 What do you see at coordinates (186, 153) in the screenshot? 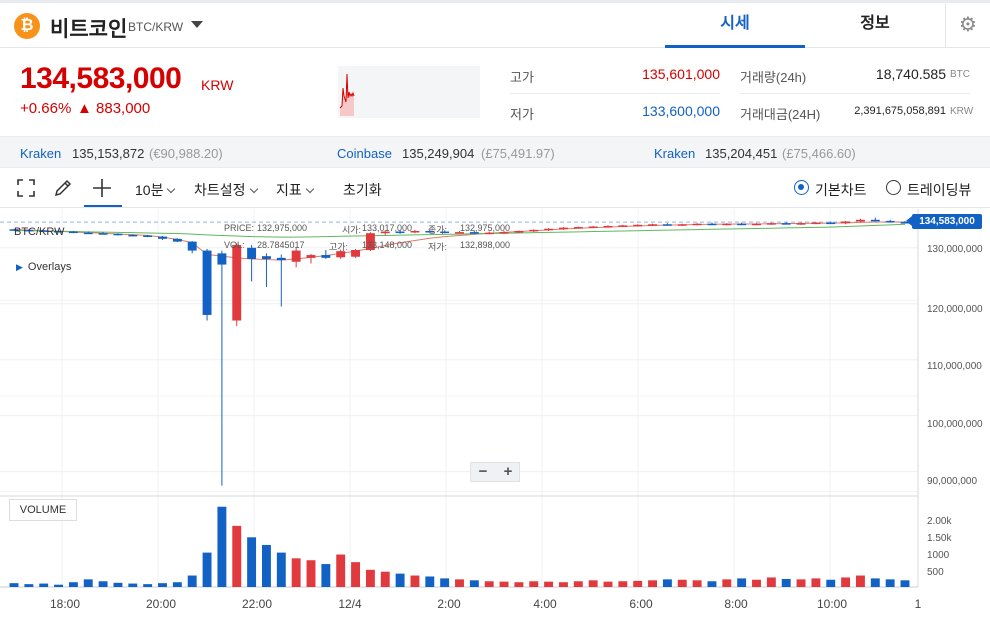
I see `exchange-foreign-price: (€90,988.20)` at bounding box center [186, 153].